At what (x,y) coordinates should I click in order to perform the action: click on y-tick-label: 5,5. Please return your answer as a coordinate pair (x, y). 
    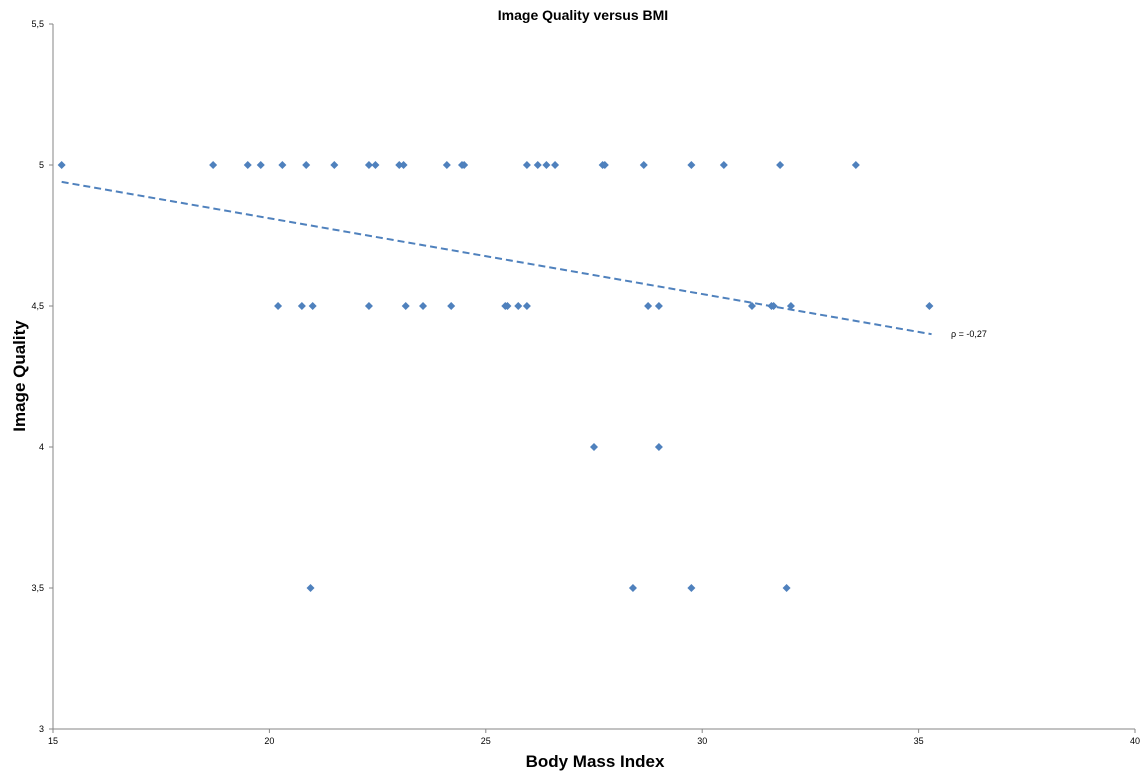
    Looking at the image, I should click on (37, 24).